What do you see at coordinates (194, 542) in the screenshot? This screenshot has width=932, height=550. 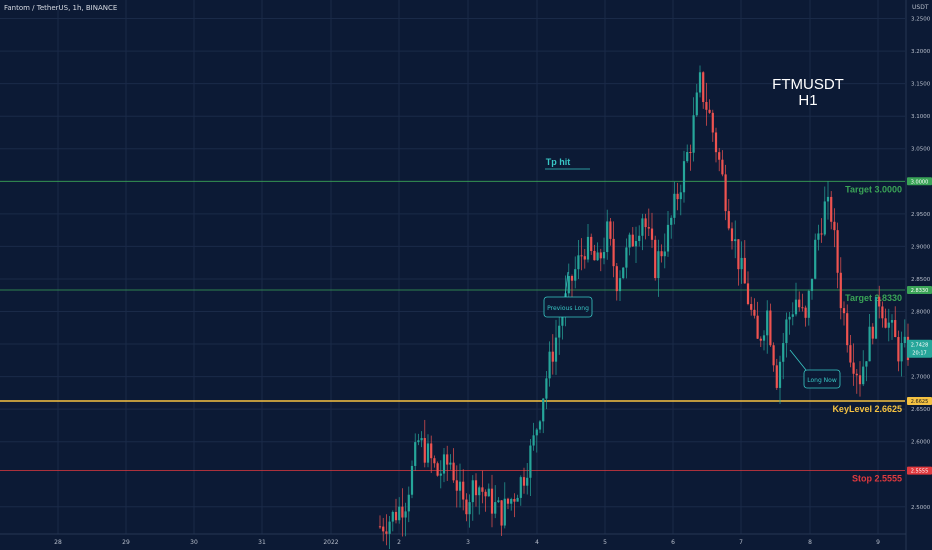 I see `x-tick-label: 30` at bounding box center [194, 542].